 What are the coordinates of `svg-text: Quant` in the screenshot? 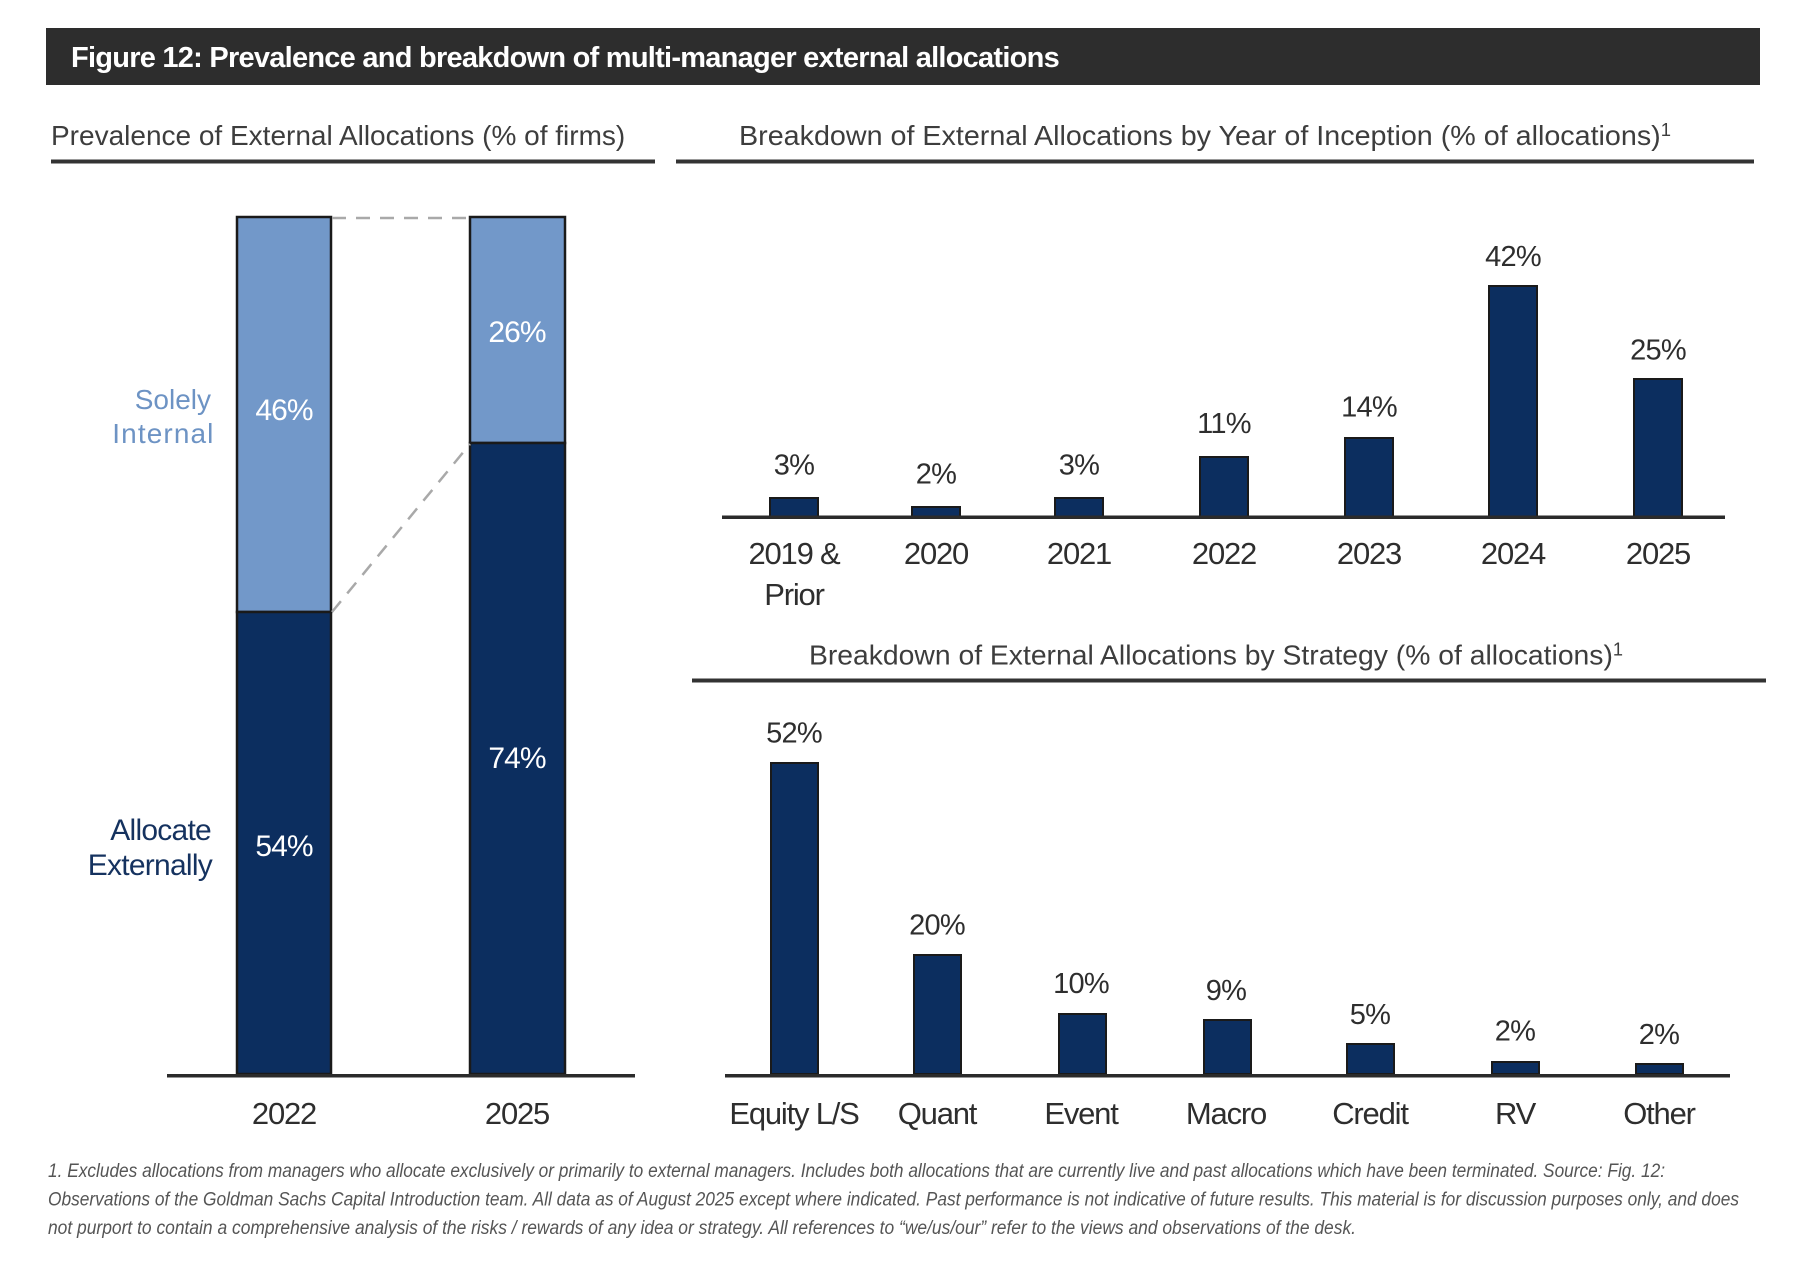 It's located at (938, 1113).